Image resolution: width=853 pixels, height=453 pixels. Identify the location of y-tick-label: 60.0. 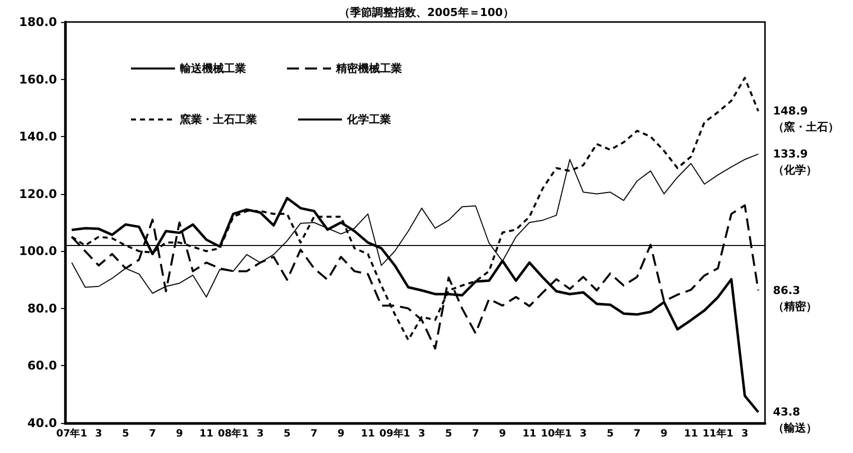
(42, 365).